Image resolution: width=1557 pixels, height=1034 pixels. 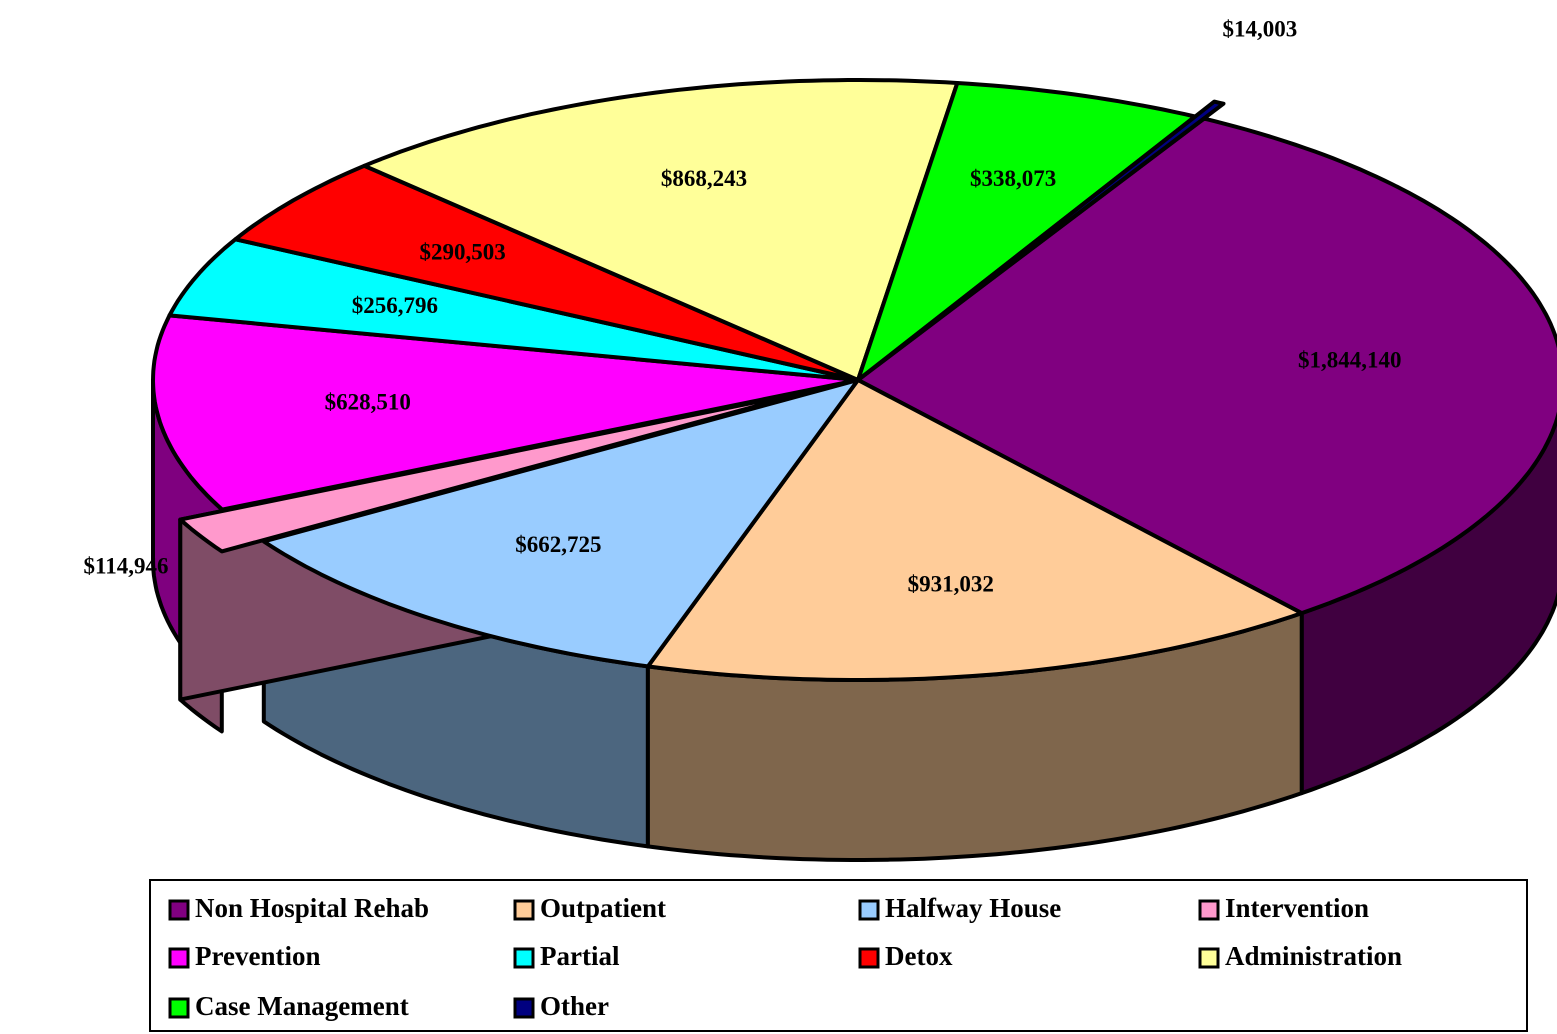 I want to click on legend-label: Outpatient, so click(x=603, y=908).